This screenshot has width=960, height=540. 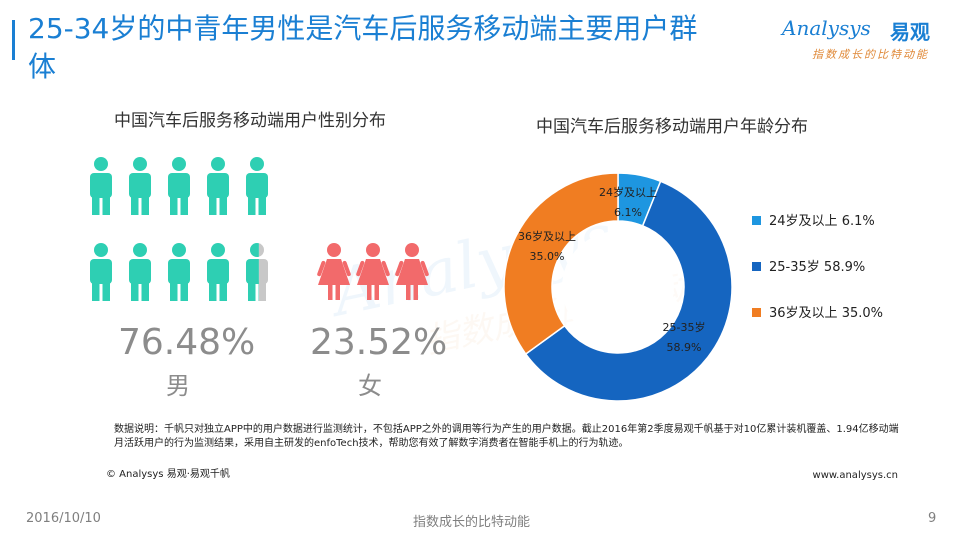 I want to click on legend-item: 25-35岁 58.9%, so click(x=817, y=267).